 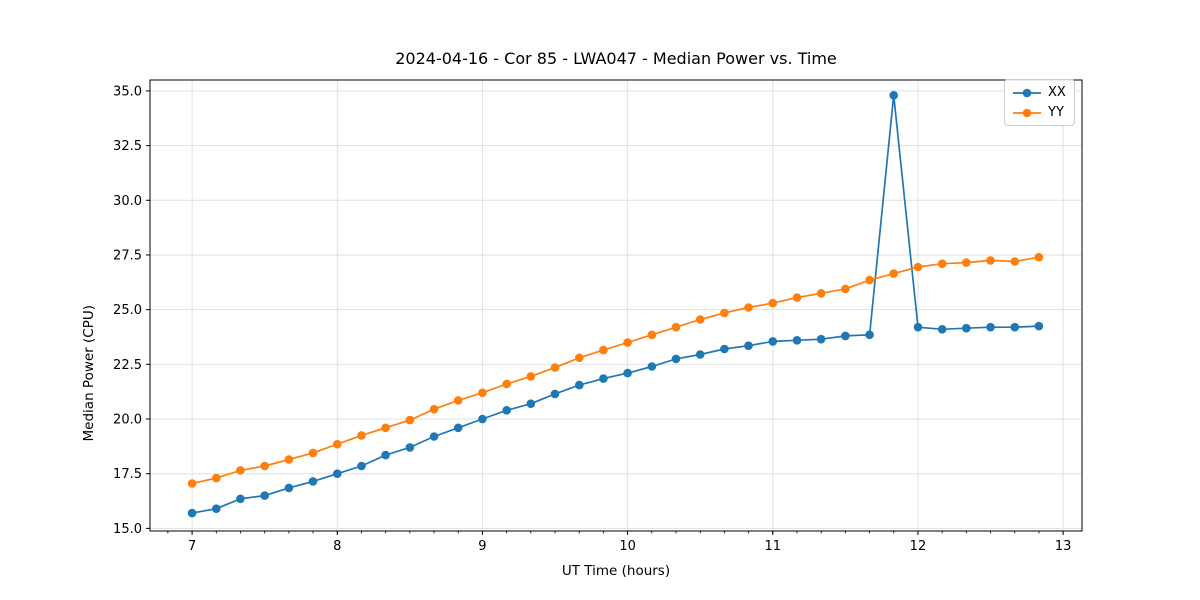 I want to click on legend-item: YY, so click(x=1039, y=112).